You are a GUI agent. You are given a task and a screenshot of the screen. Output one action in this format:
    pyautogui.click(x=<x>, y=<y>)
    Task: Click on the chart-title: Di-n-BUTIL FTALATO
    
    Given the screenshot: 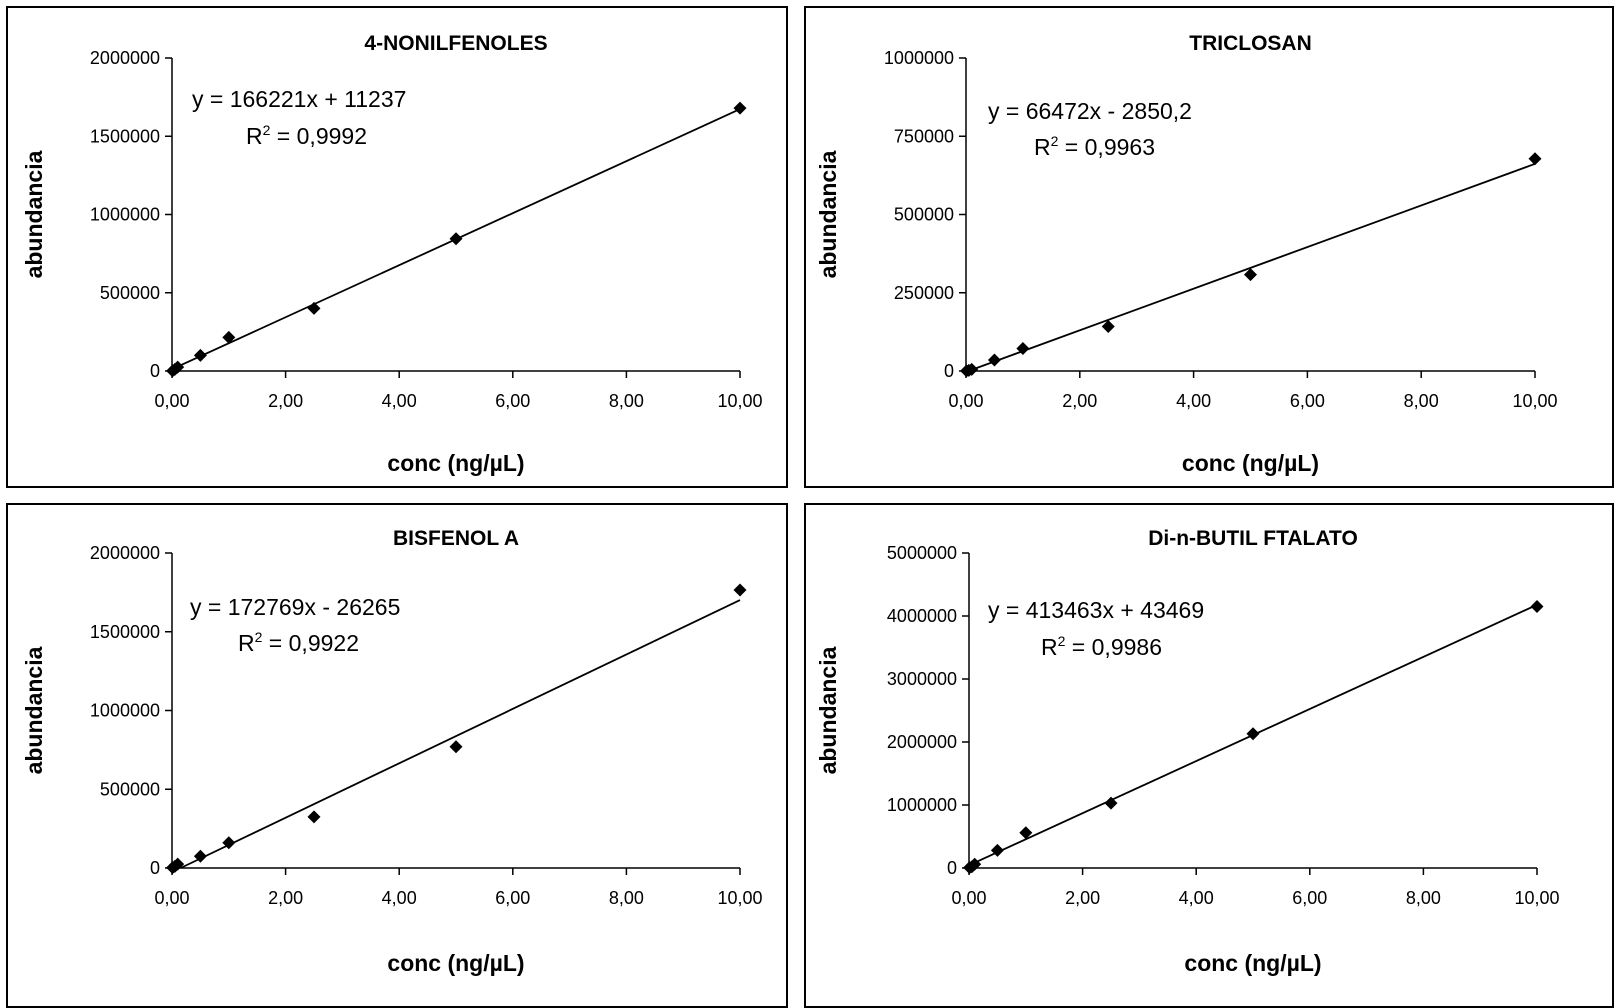 What is the action you would take?
    pyautogui.click(x=1253, y=538)
    